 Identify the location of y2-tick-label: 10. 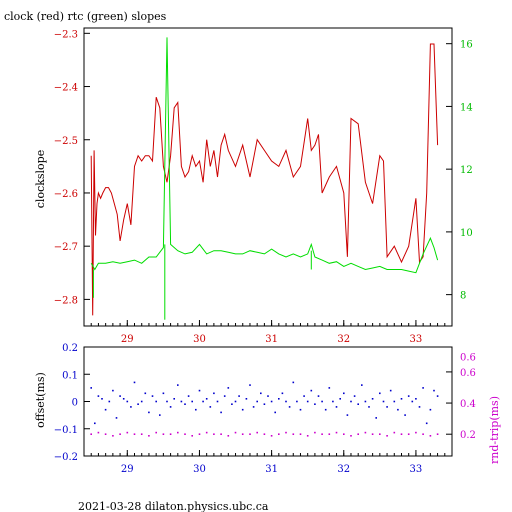
(466, 233).